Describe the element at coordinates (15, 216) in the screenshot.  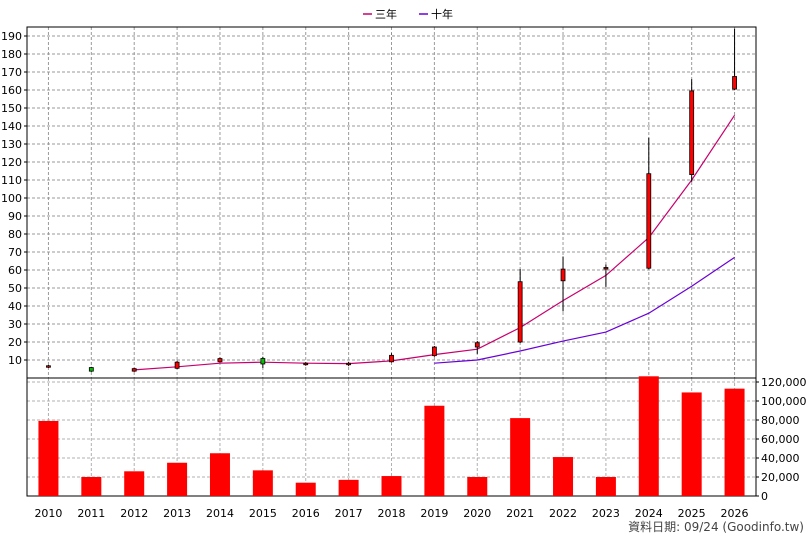
I see `price-tick-label: 90` at that location.